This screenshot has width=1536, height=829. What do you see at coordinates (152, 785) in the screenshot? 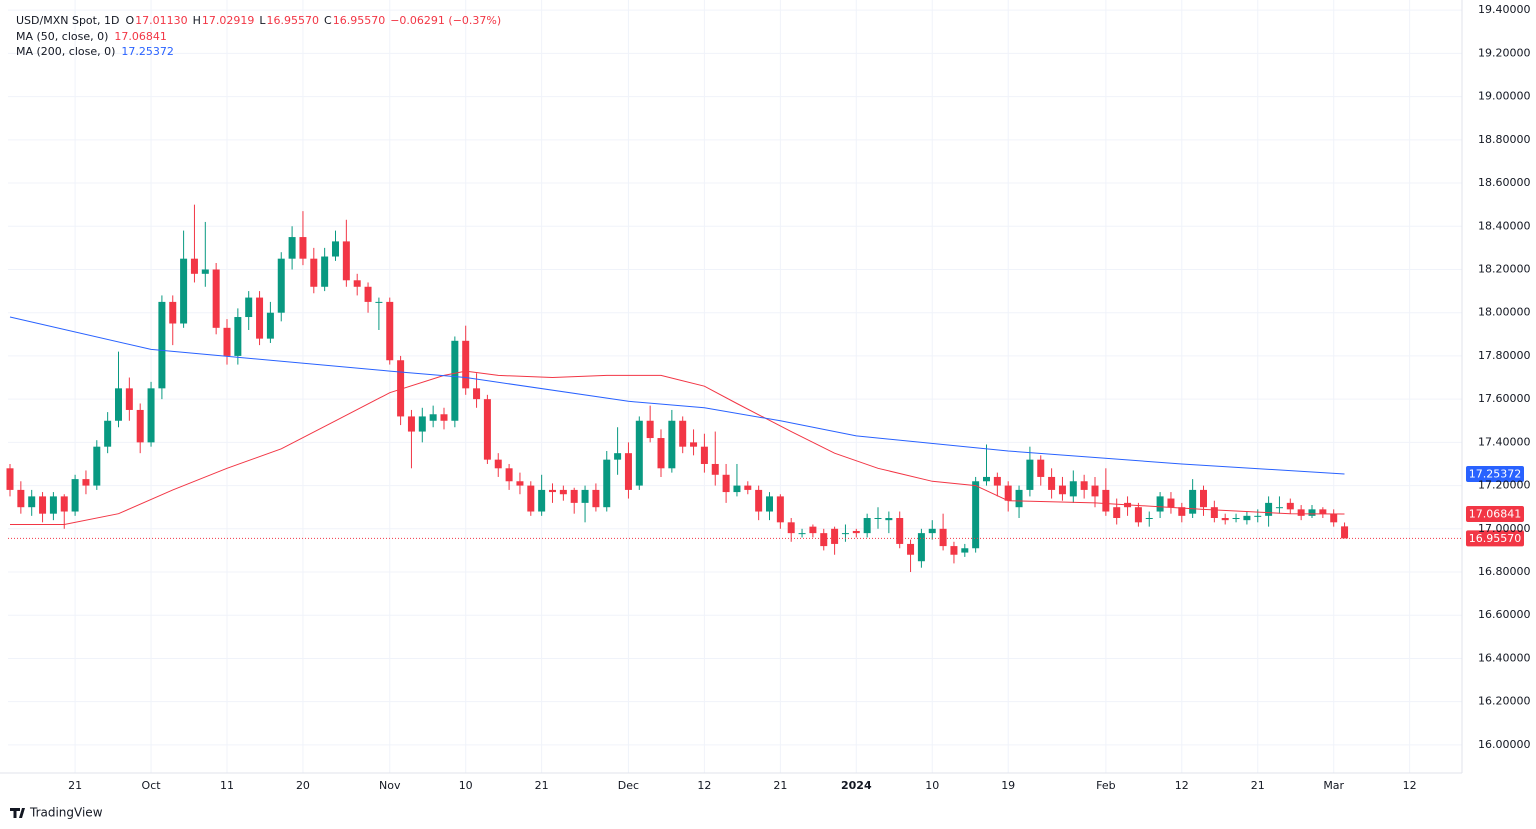
I see `x-tick-label: Oct` at bounding box center [152, 785].